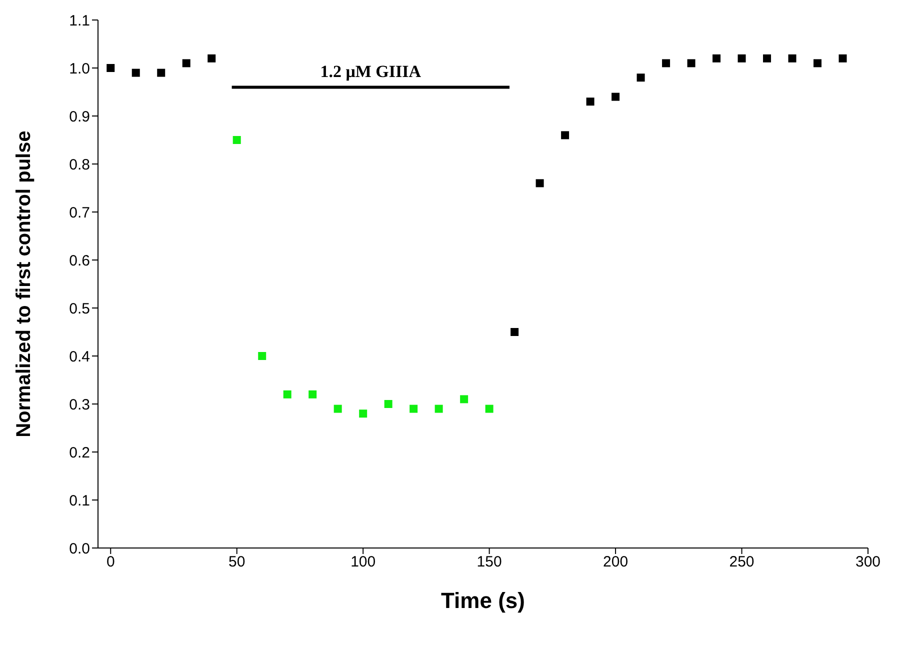 This screenshot has width=897, height=659. I want to click on x-tick-label: 150, so click(489, 562).